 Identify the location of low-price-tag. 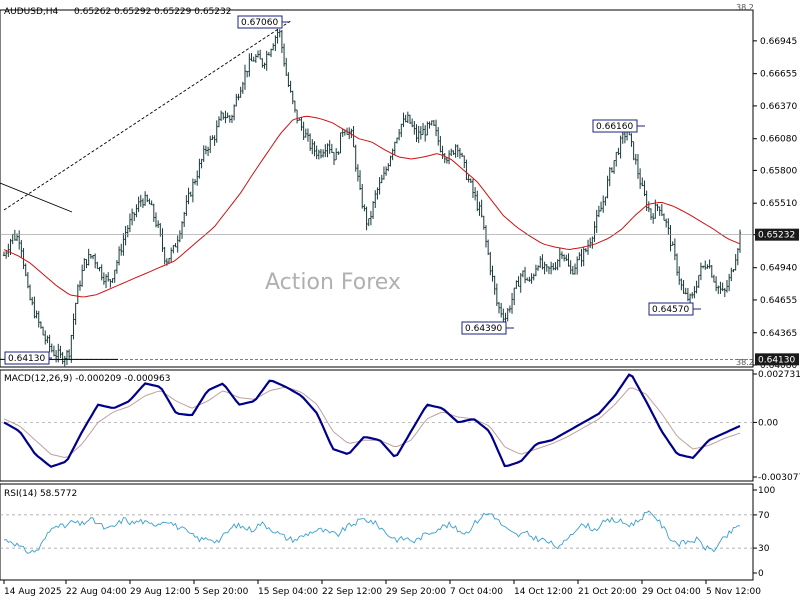
(777, 359).